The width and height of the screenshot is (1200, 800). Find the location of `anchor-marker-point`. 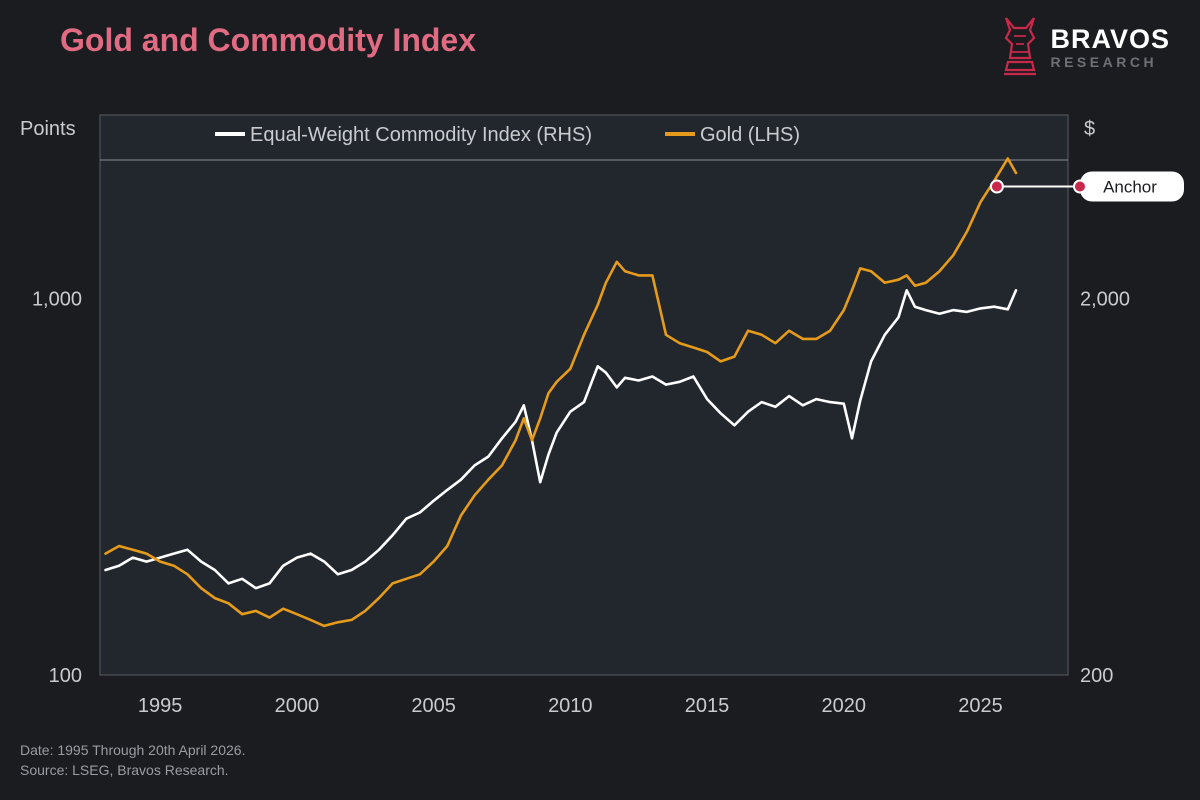

anchor-marker-point is located at coordinates (996, 186).